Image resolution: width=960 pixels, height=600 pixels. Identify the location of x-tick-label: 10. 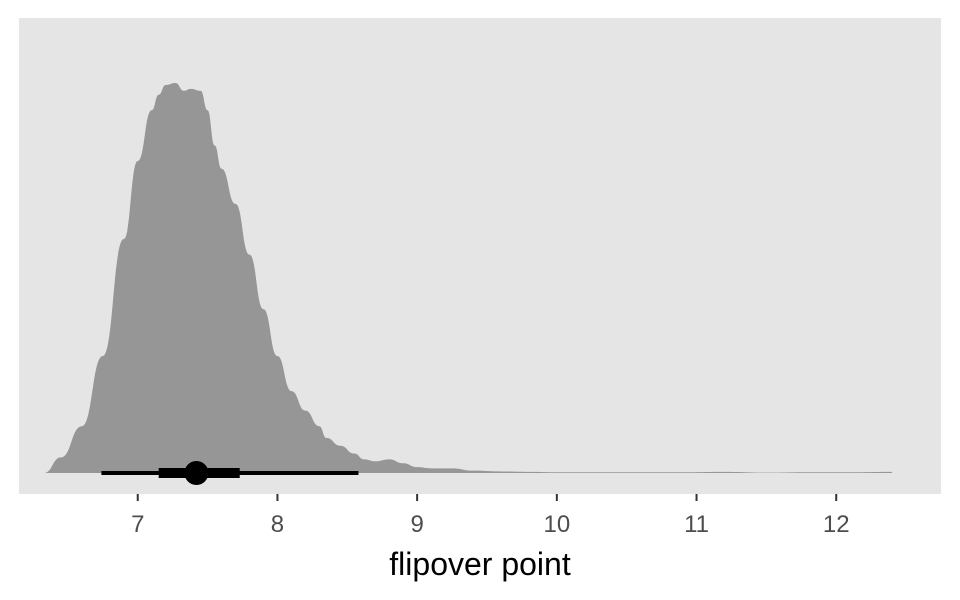
(556, 524).